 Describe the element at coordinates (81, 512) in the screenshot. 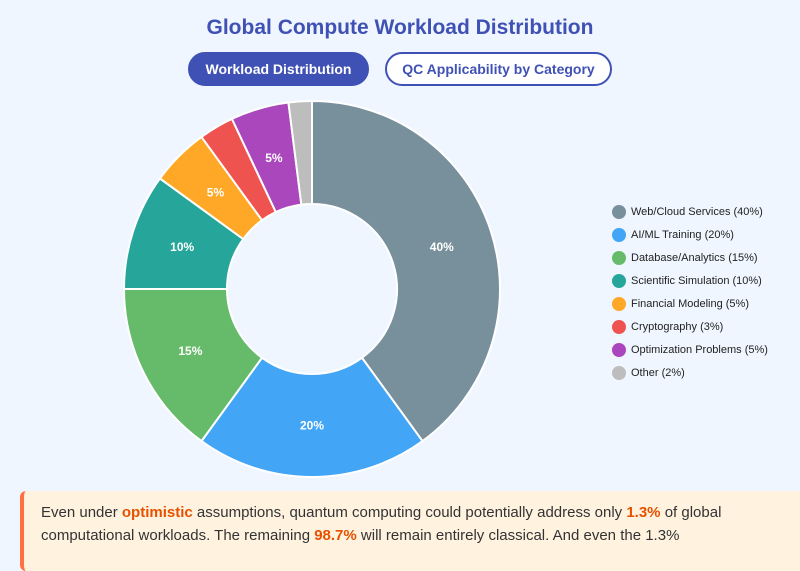

I see `callout-text: Even under` at that location.